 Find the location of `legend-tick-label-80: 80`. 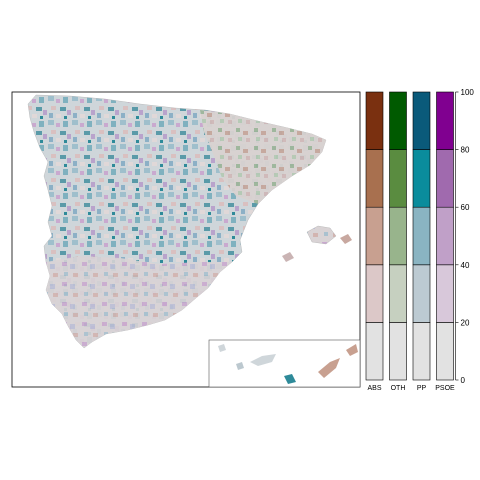

legend-tick-label-80: 80 is located at coordinates (465, 150).